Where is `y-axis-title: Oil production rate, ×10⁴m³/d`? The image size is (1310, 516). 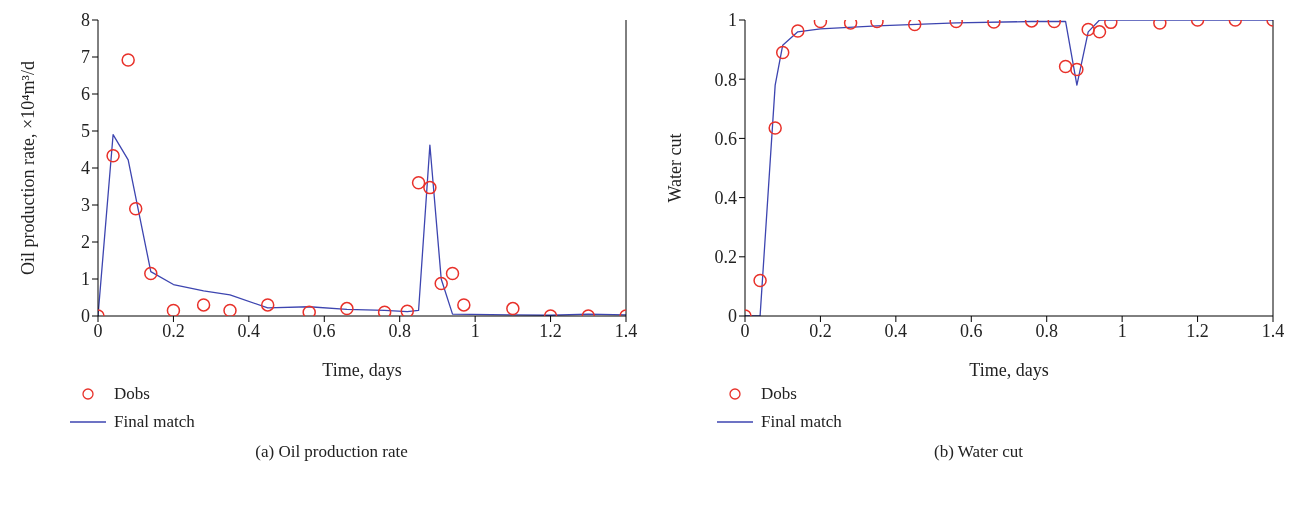 y-axis-title: Oil production rate, ×10⁴m³/d is located at coordinates (28, 168).